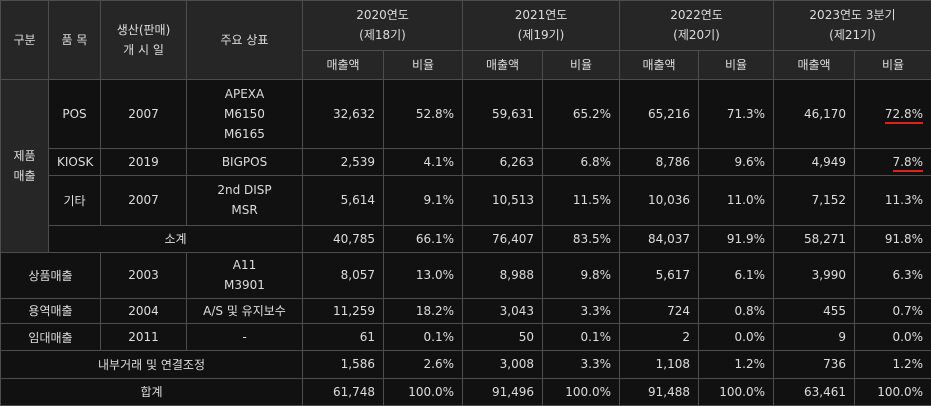 Image resolution: width=931 pixels, height=406 pixels. What do you see at coordinates (151, 364) in the screenshot?
I see `row-label: 내부거래 및 연결조정` at bounding box center [151, 364].